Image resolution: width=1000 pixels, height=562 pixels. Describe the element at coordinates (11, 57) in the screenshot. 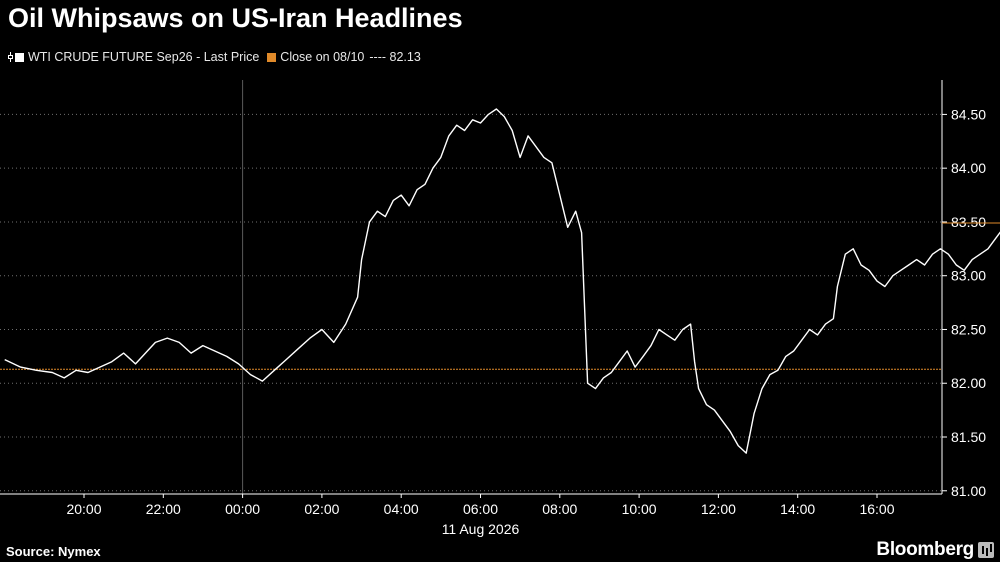

I see `candlestick-icon` at that location.